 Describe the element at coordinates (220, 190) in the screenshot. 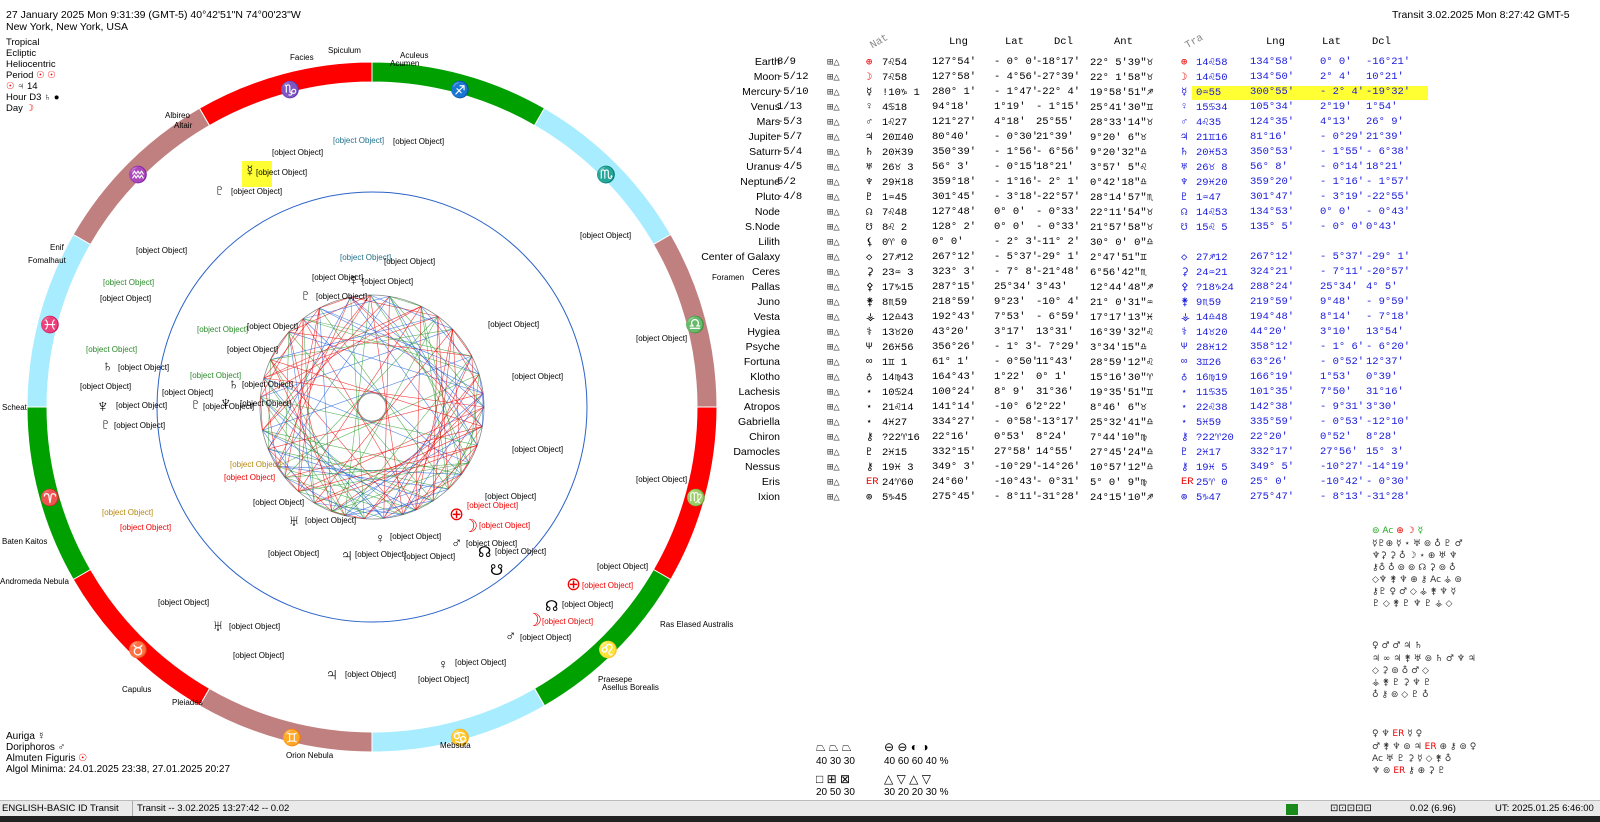

I see `pluto-icon: ♇` at that location.